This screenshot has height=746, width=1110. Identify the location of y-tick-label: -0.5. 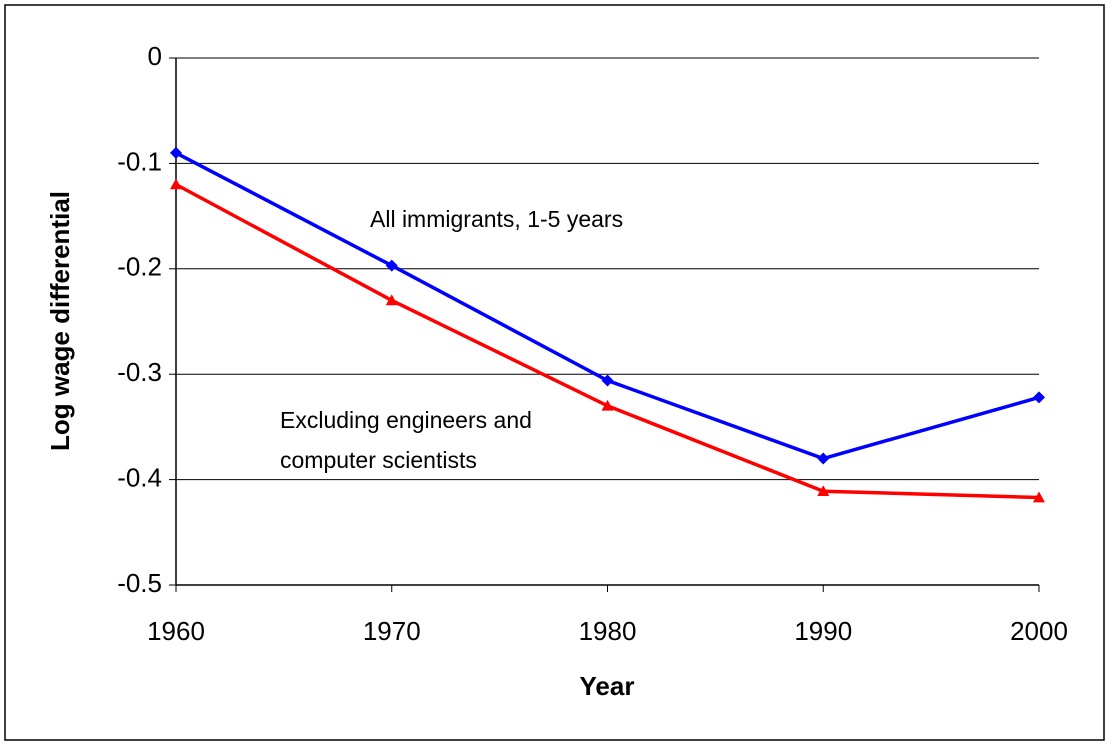
(139, 583).